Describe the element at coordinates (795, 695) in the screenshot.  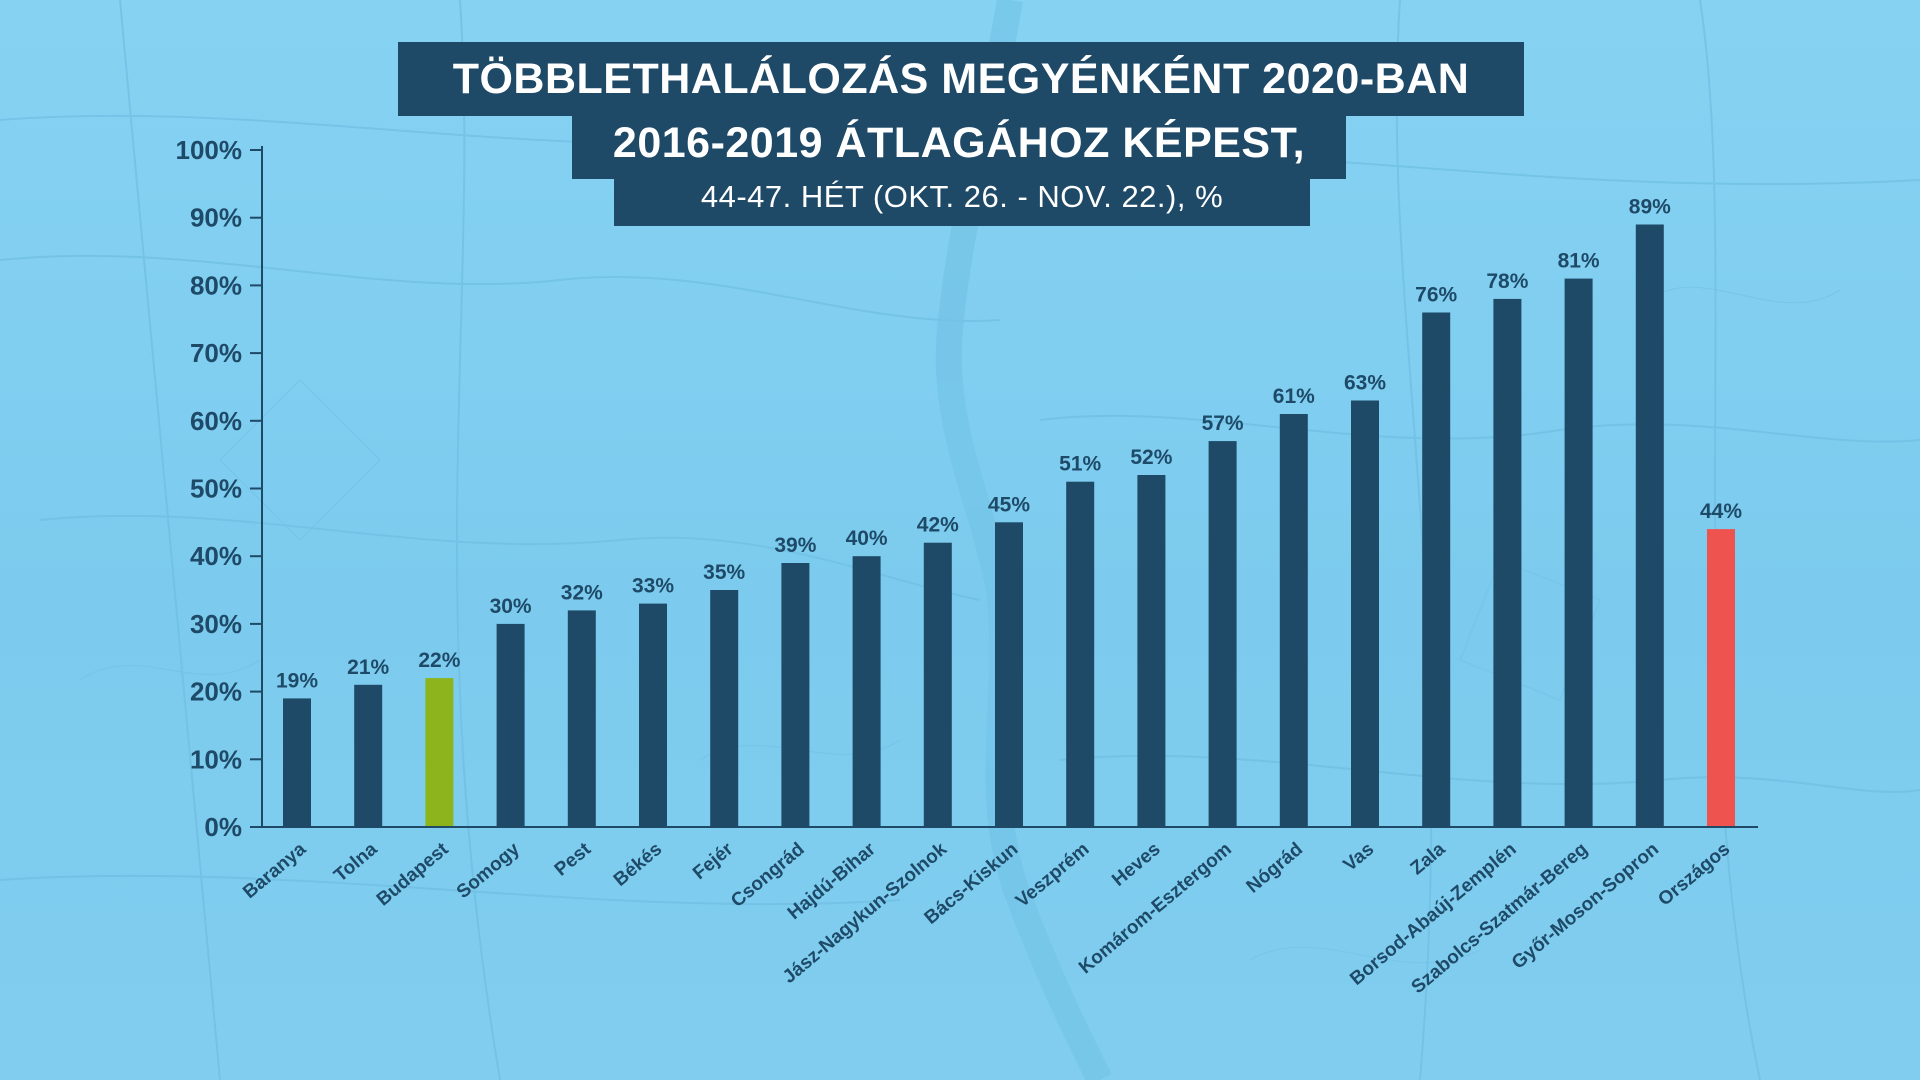
I see `bar-csongrád` at that location.